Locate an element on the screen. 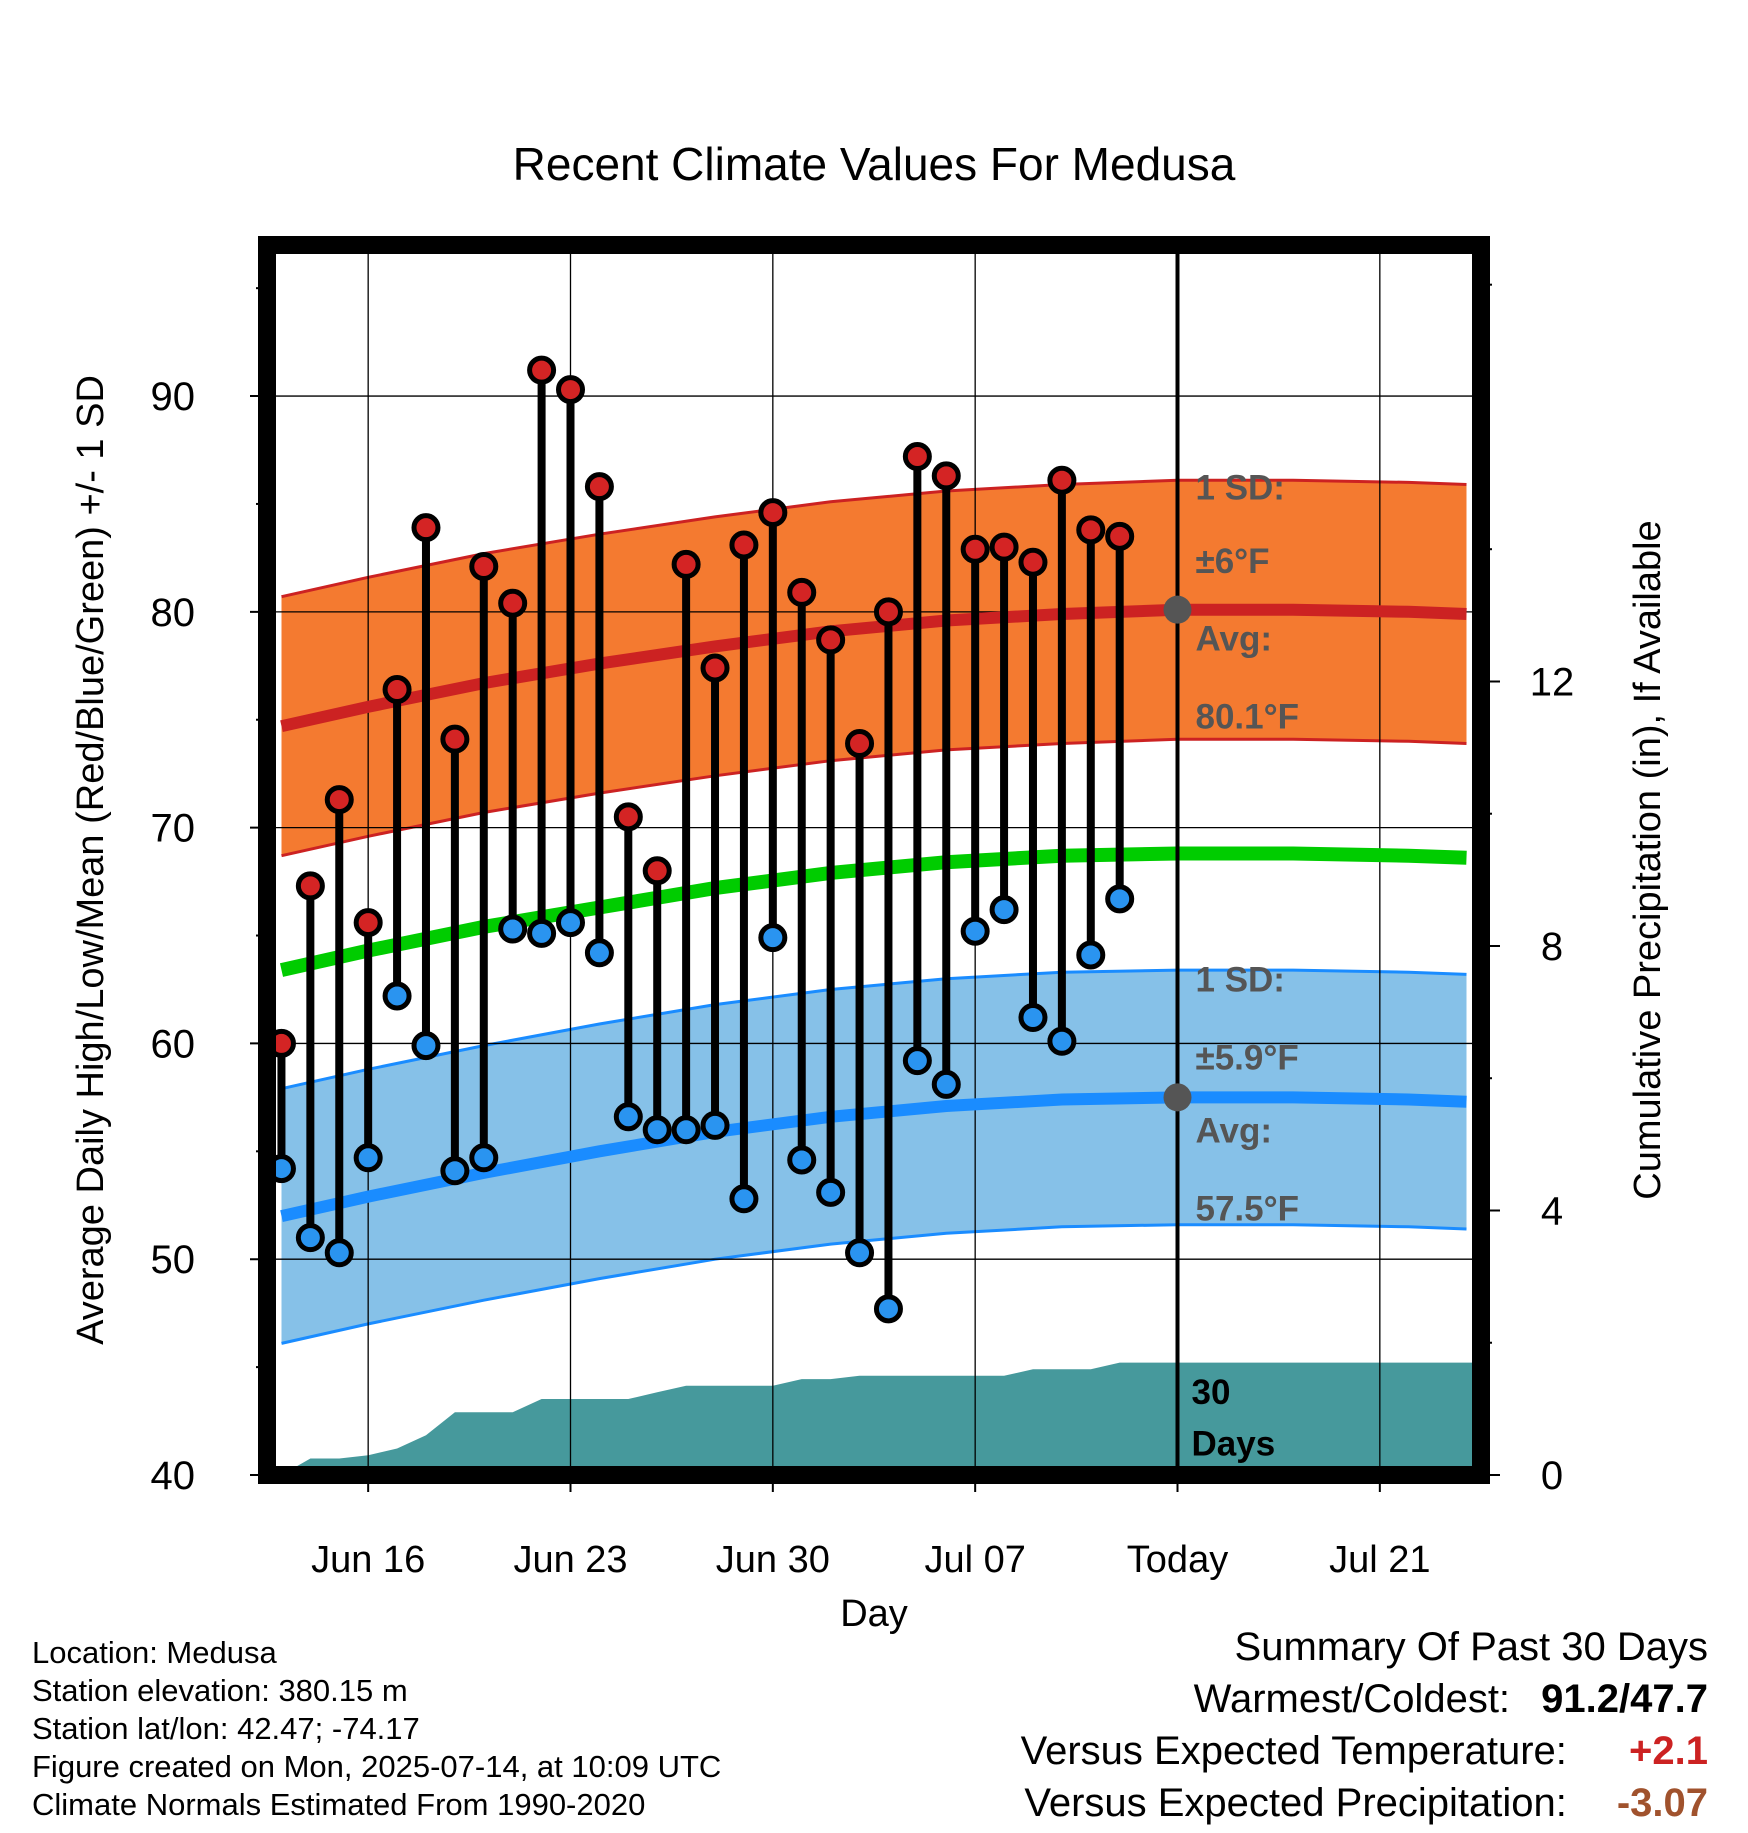 The height and width of the screenshot is (1833, 1748). x-tick-label: Jun 16 is located at coordinates (368, 1560).